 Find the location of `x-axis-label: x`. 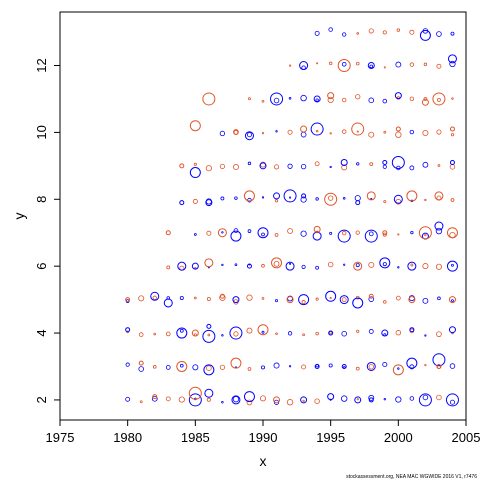

x-axis-label: x is located at coordinates (263, 461).